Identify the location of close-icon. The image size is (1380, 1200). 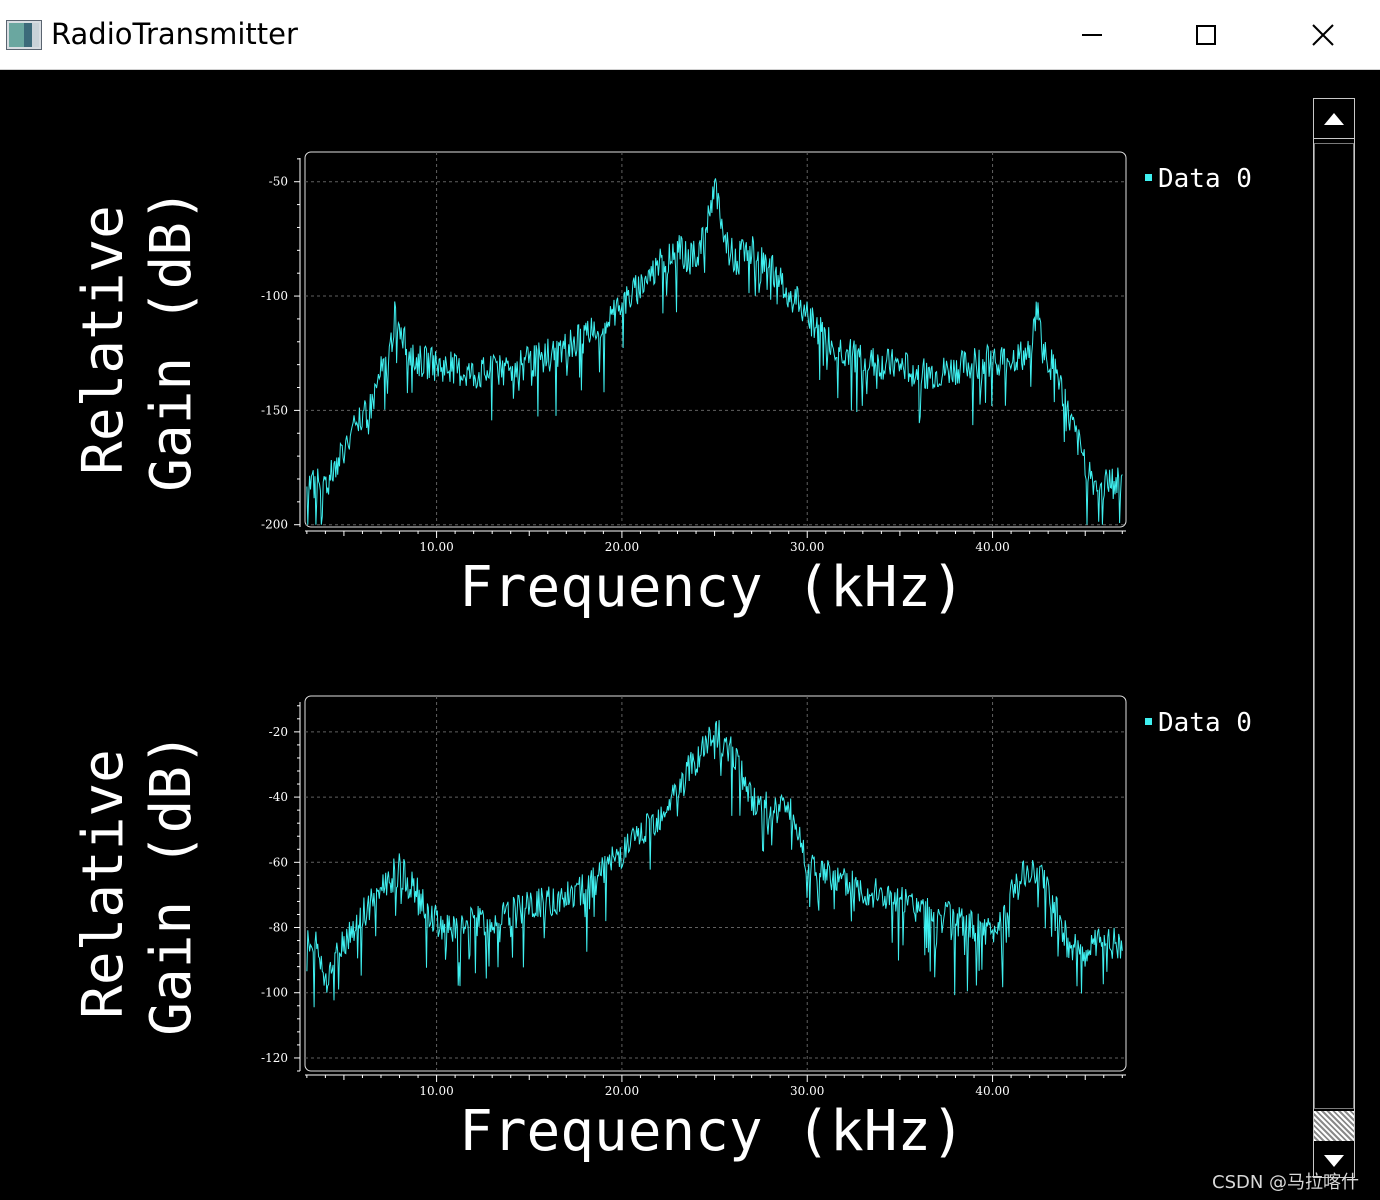
(1323, 35).